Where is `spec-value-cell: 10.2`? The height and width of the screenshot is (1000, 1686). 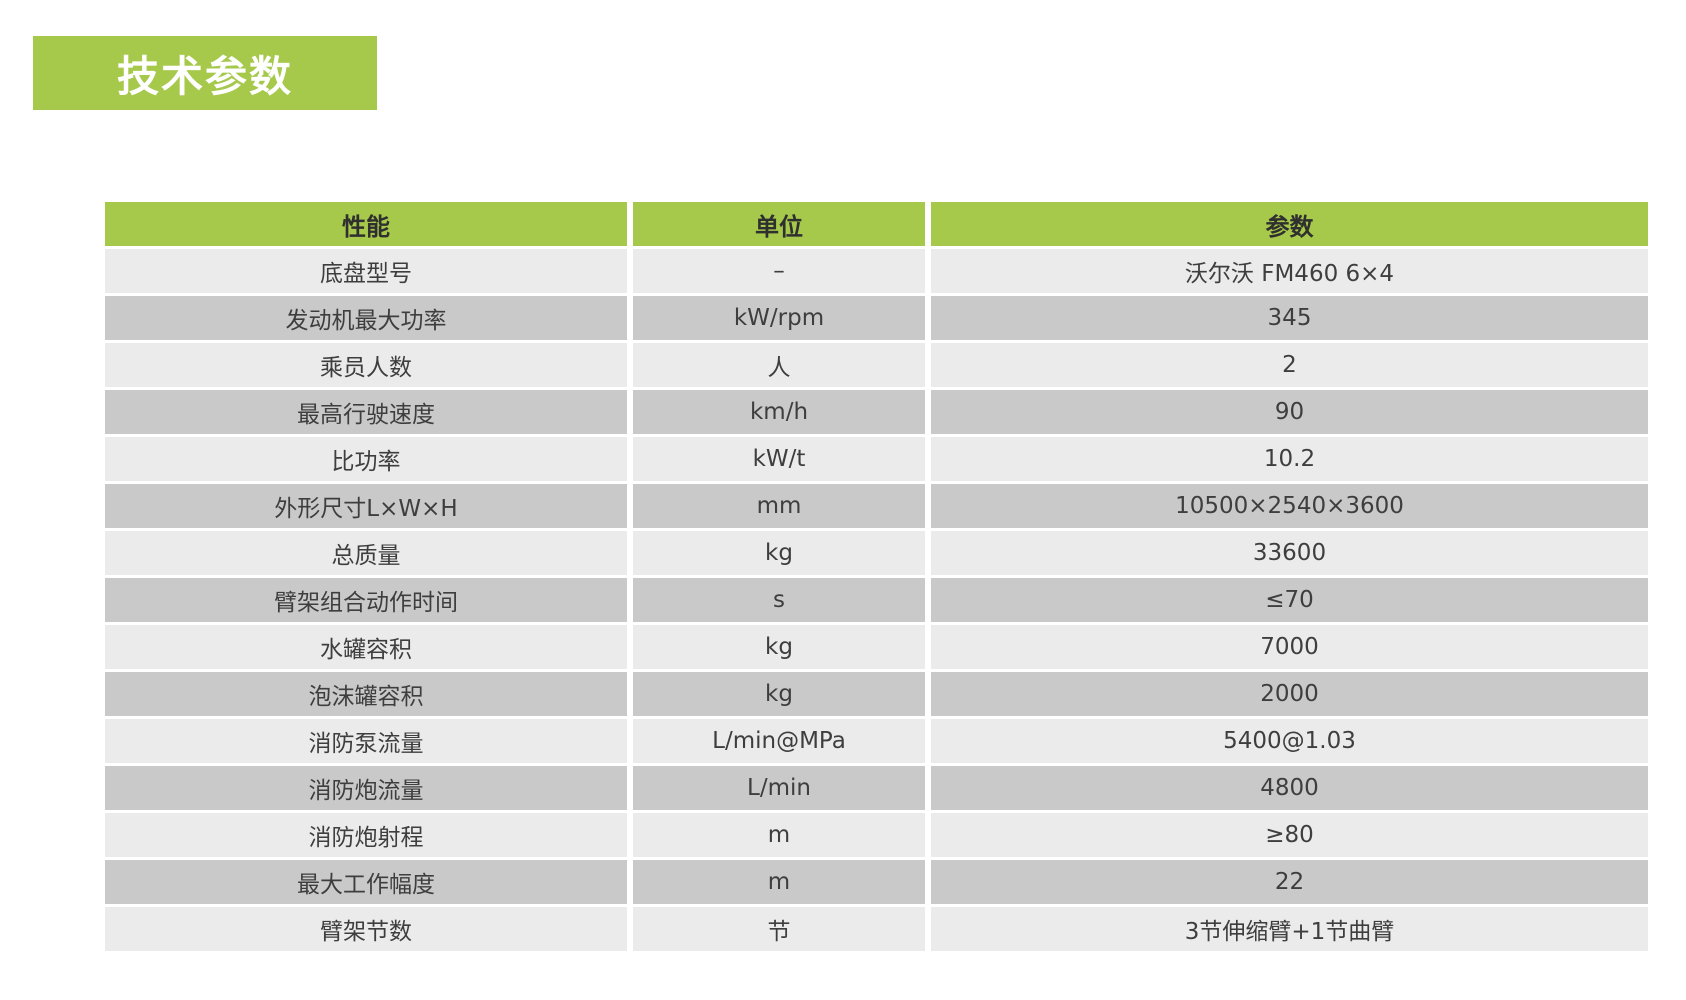 spec-value-cell: 10.2 is located at coordinates (1289, 459).